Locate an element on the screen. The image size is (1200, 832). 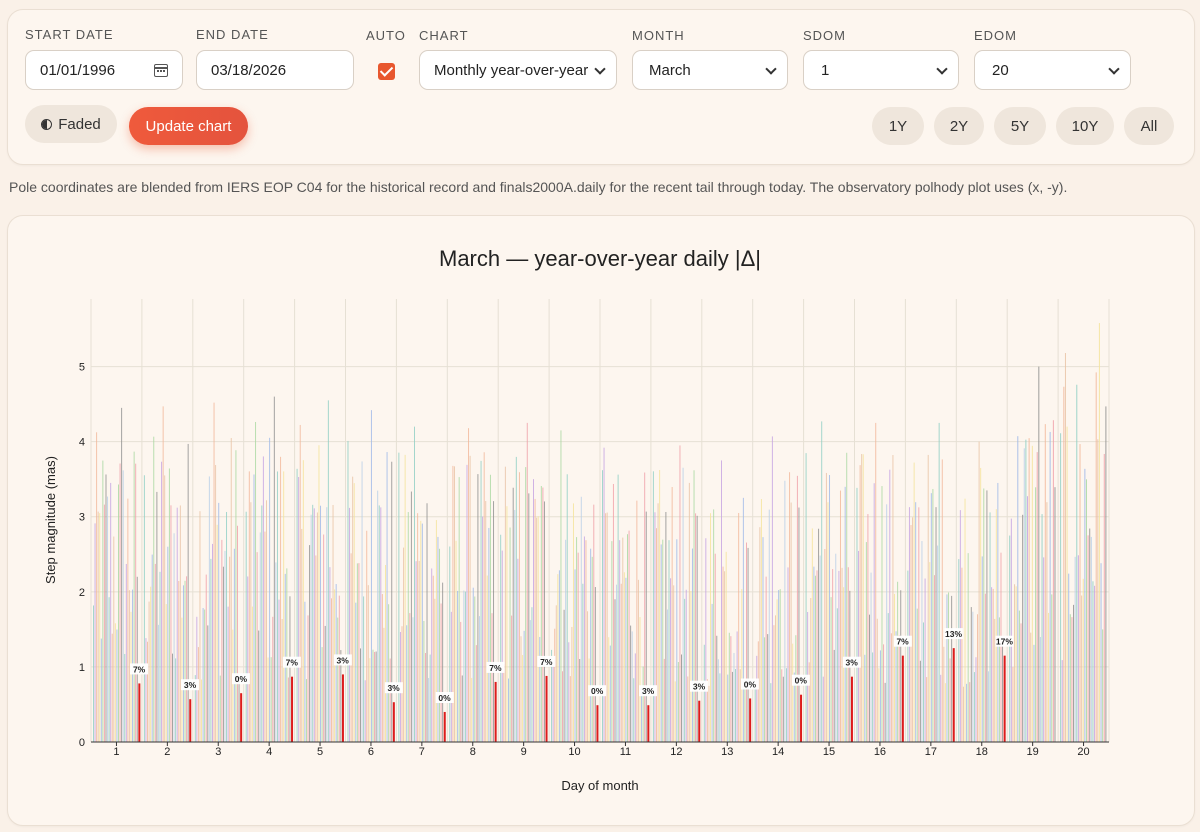
sdom-select: 1 is located at coordinates (881, 70).